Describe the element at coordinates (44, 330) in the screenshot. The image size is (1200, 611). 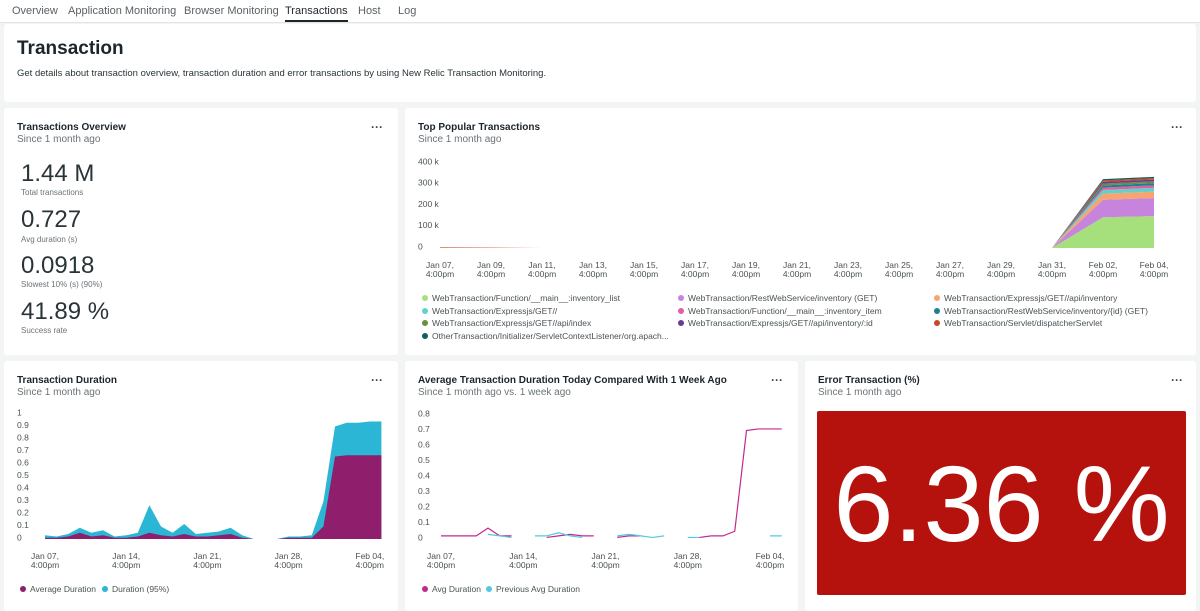
I see `metric-label: Success rate` at that location.